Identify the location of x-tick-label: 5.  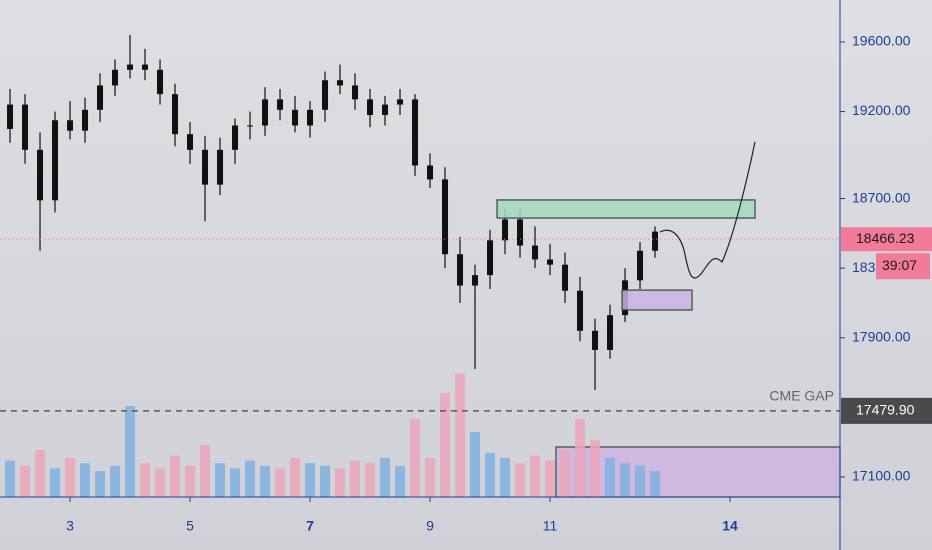
(190, 526).